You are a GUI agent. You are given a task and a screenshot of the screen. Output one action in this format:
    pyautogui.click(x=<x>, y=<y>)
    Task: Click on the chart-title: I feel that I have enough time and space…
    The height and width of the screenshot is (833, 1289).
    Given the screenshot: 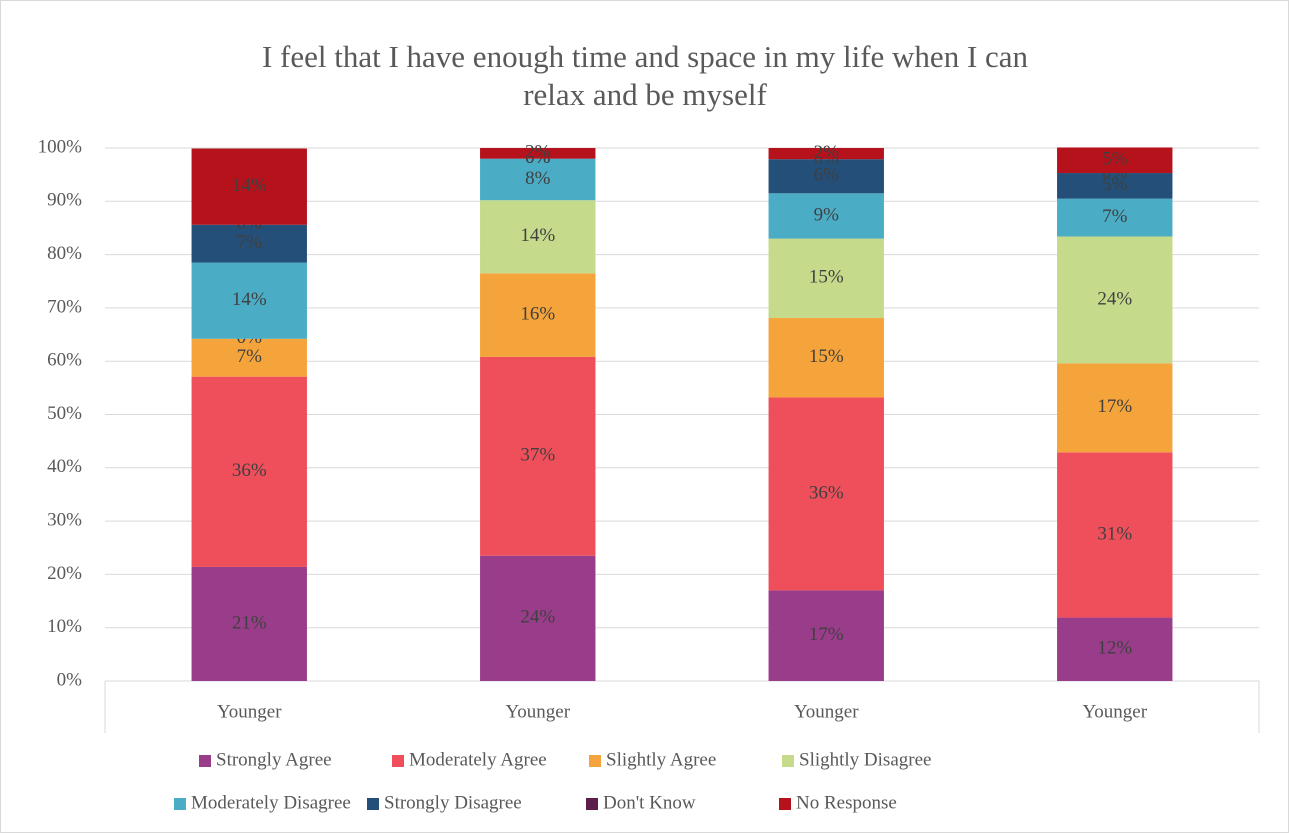 What is the action you would take?
    pyautogui.click(x=645, y=75)
    